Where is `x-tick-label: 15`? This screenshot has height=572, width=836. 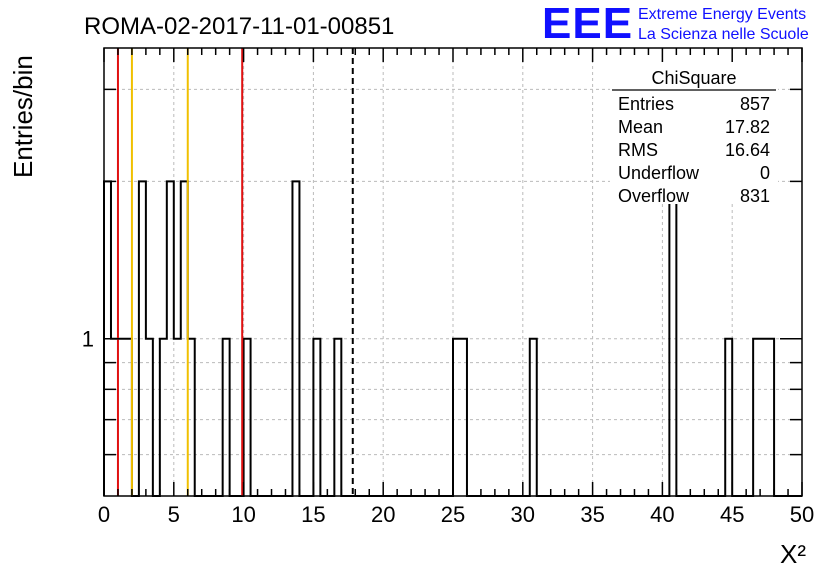 x-tick-label: 15 is located at coordinates (313, 514).